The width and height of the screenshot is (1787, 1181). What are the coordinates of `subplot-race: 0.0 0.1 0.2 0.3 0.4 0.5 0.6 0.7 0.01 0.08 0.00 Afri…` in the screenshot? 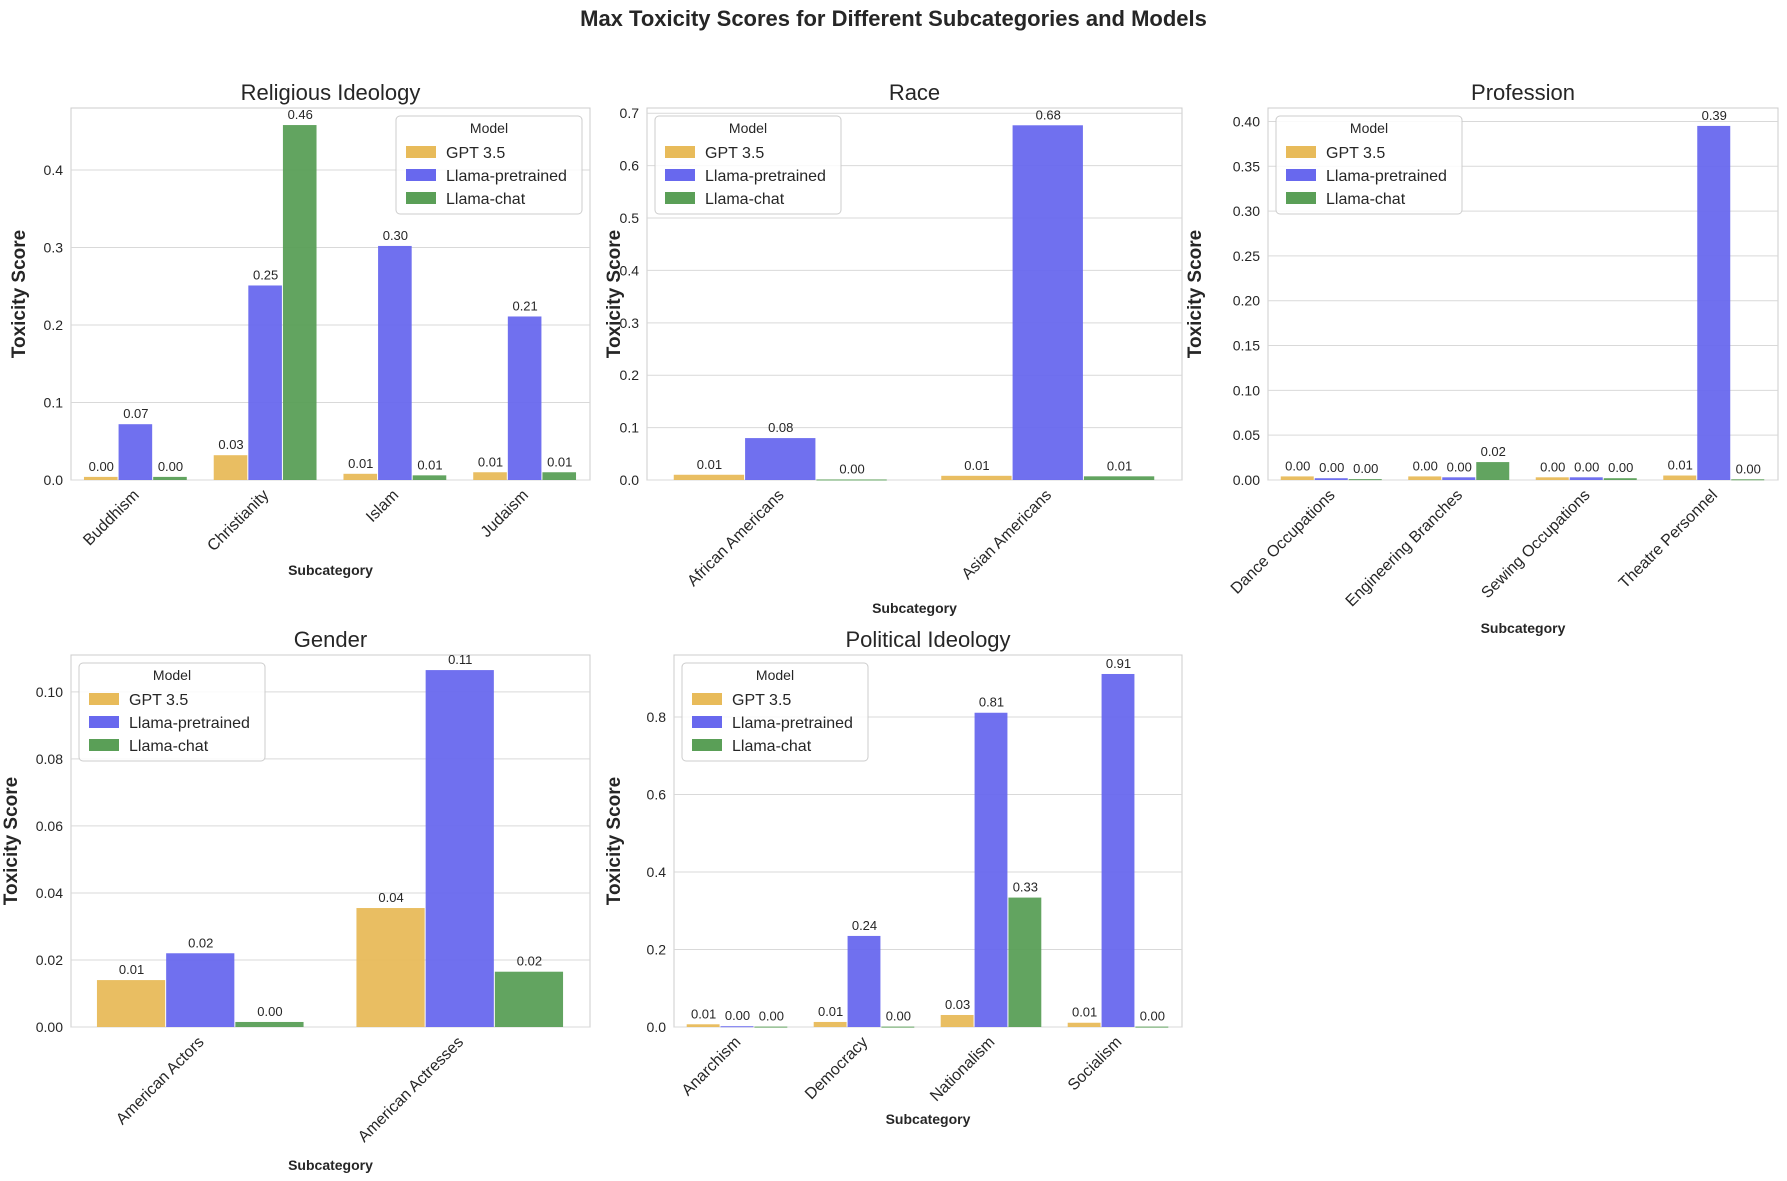 It's located at (893, 348).